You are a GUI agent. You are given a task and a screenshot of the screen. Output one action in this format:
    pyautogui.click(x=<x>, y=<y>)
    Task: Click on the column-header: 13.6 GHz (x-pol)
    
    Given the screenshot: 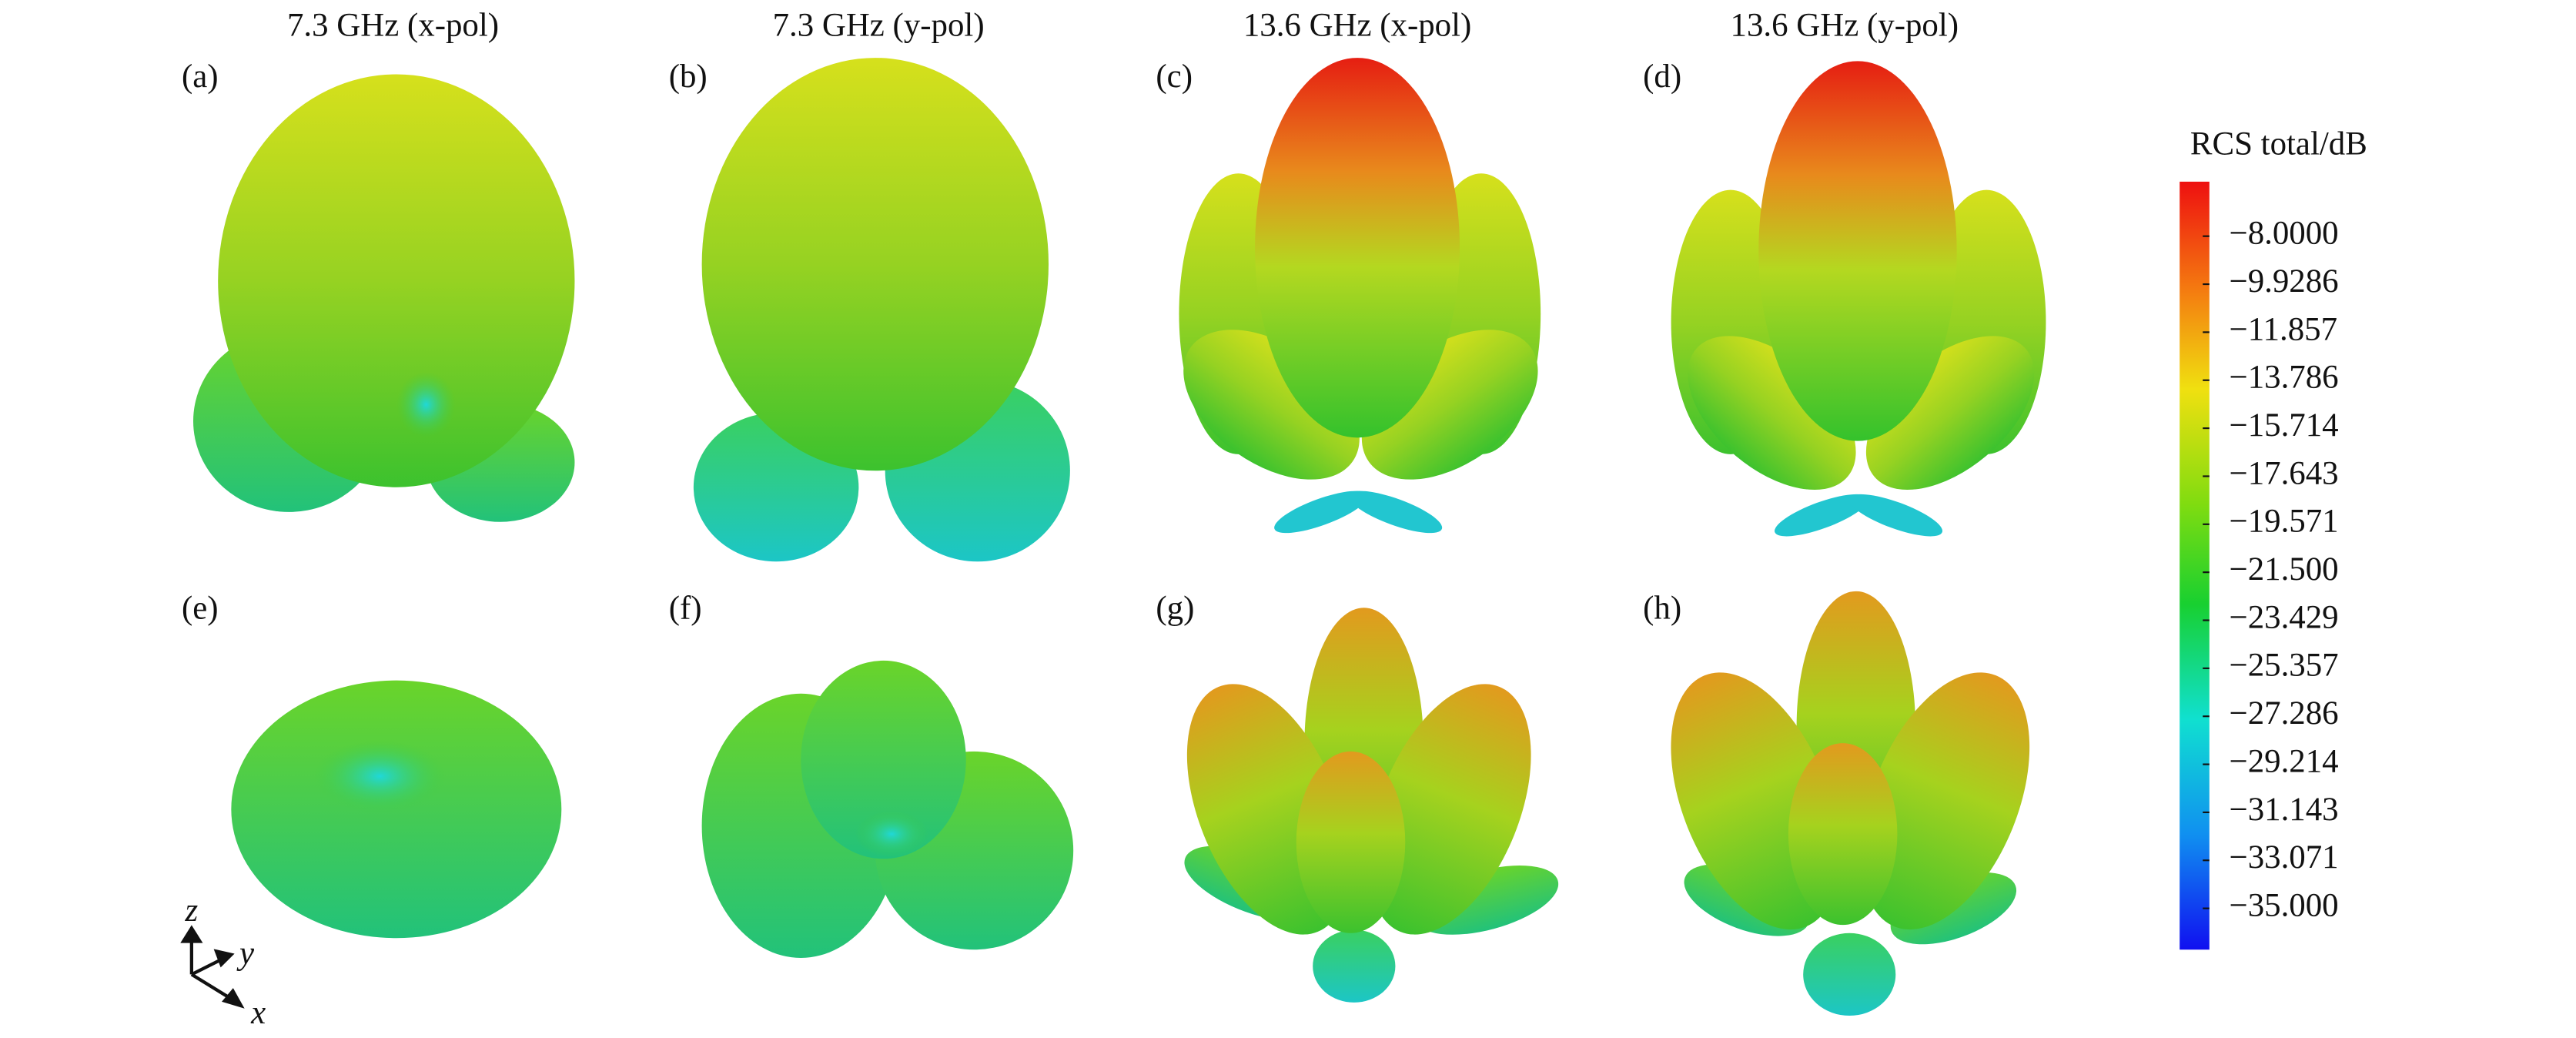 What is the action you would take?
    pyautogui.click(x=1357, y=25)
    